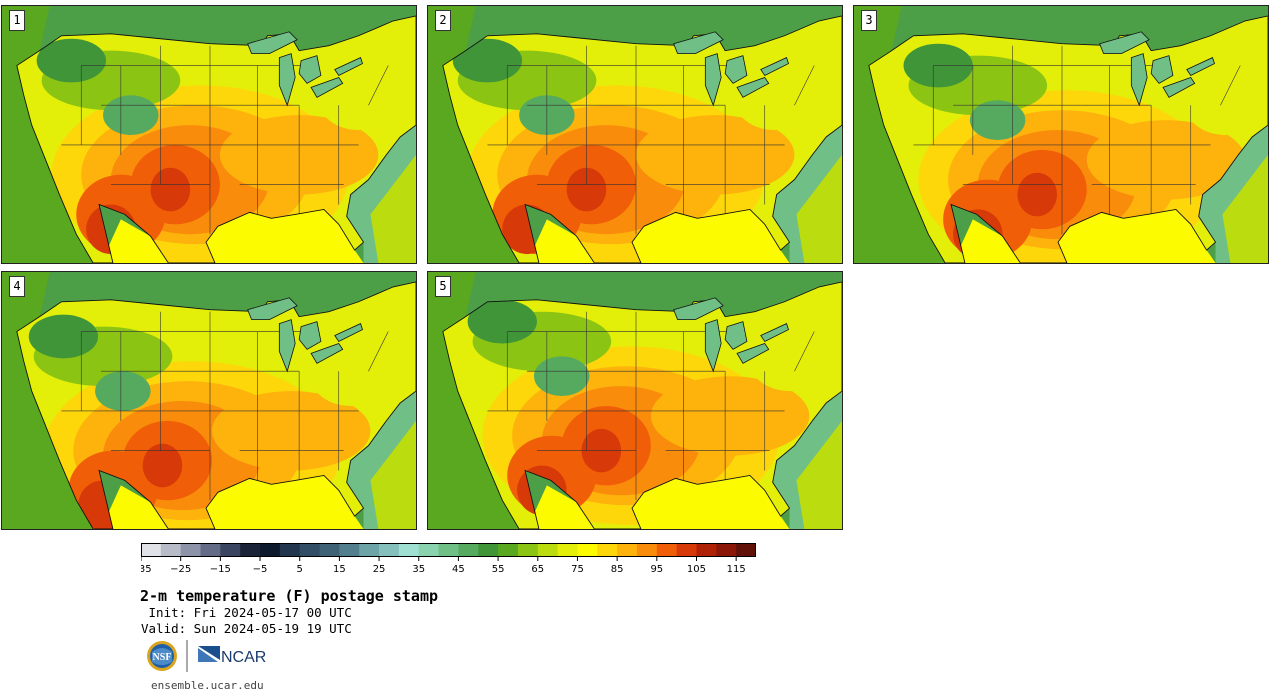  I want to click on panel-label: 2, so click(443, 20).